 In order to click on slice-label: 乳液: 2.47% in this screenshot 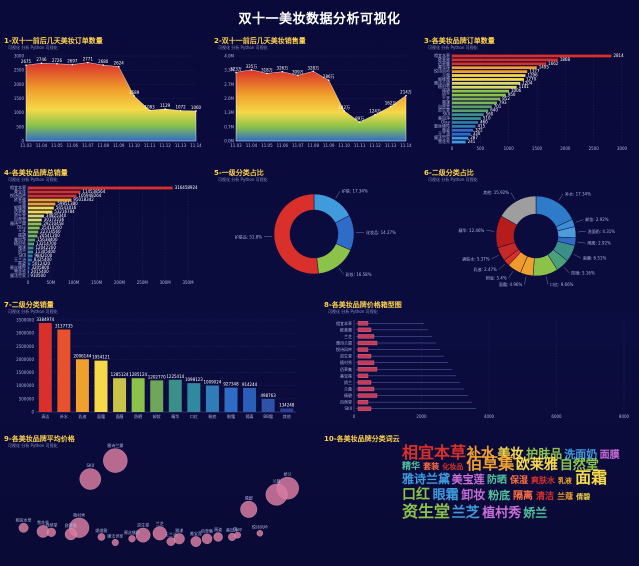, I will do `click(486, 269)`.